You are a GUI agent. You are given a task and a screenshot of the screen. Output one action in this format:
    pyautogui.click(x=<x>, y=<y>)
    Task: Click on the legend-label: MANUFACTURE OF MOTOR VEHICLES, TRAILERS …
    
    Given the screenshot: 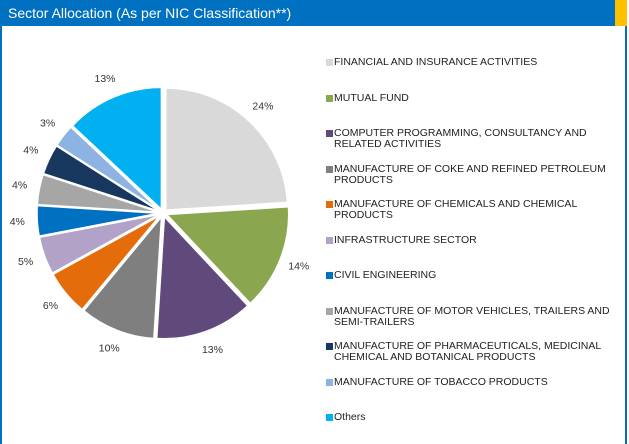 What is the action you would take?
    pyautogui.click(x=472, y=316)
    